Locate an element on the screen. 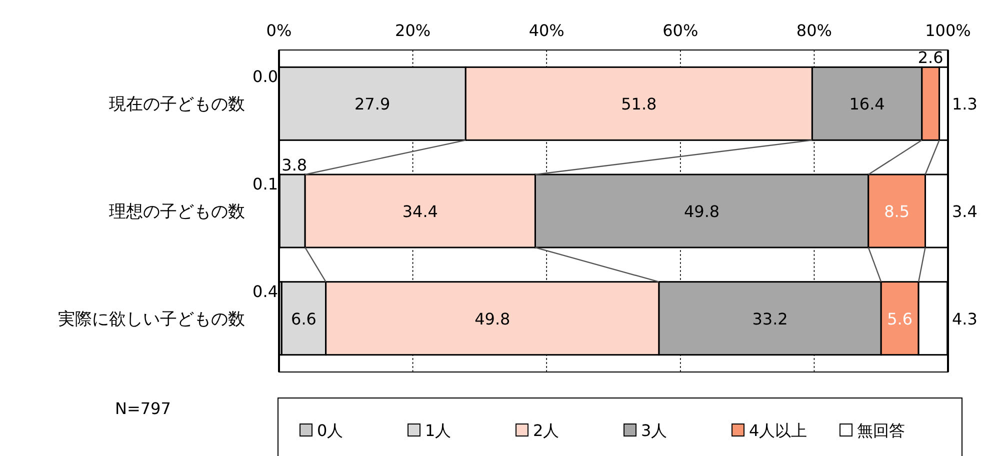 This screenshot has height=456, width=985. x-tick-label: 40% is located at coordinates (546, 30).